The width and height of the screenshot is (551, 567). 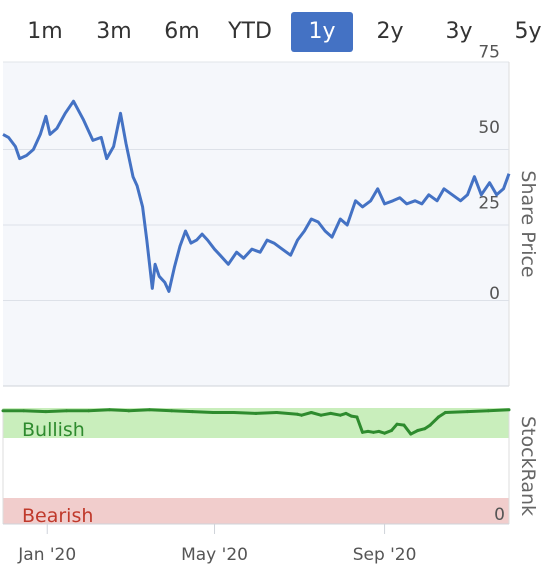 I want to click on range-tab-1y: 1y, so click(x=322, y=32).